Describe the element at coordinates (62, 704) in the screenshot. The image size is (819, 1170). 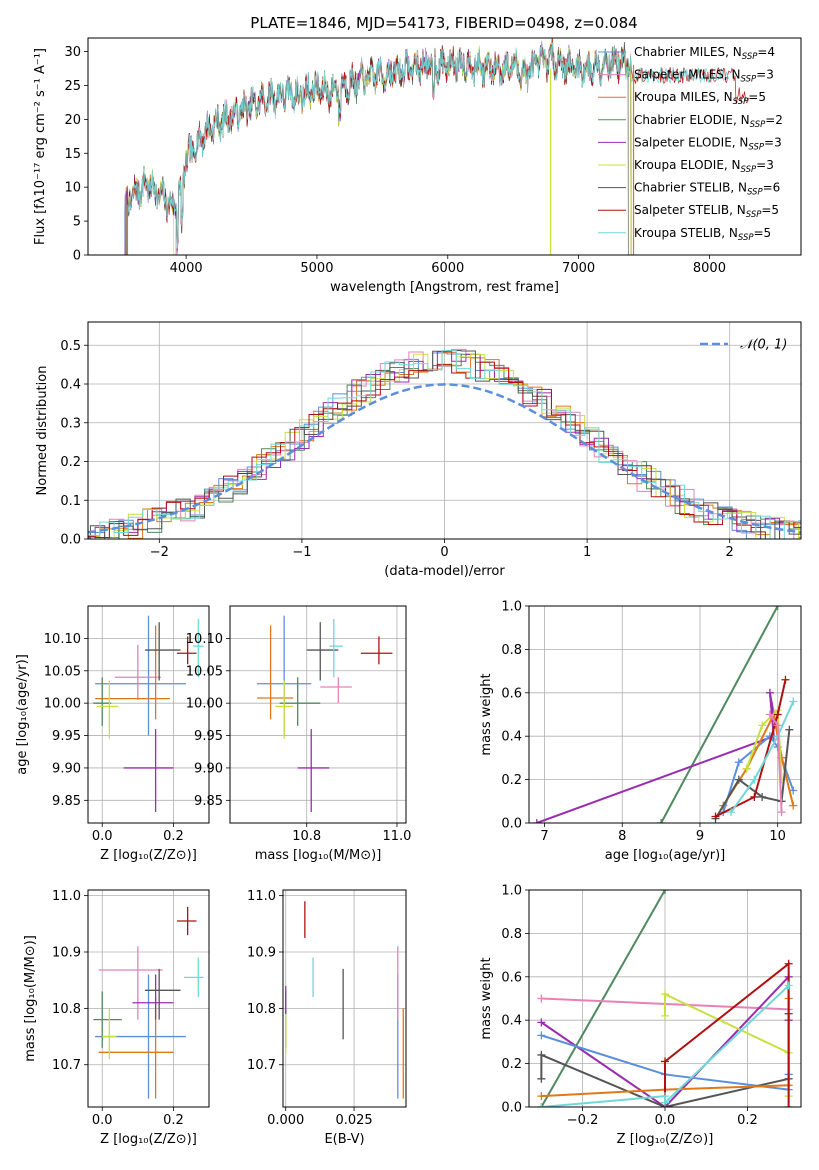
I see `y-tick-label: 10.00` at that location.